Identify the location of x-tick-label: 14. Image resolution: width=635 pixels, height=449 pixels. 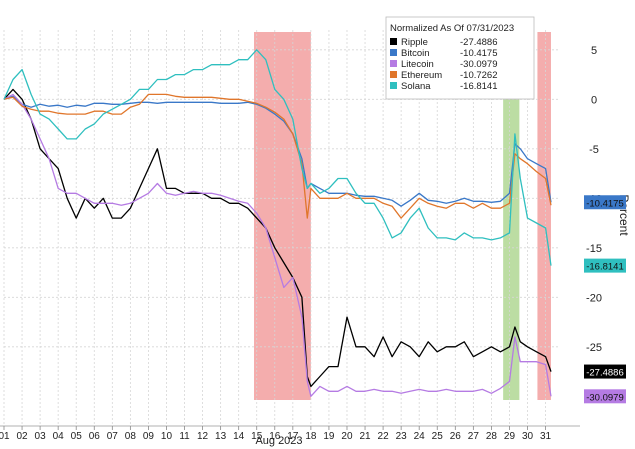
(239, 436).